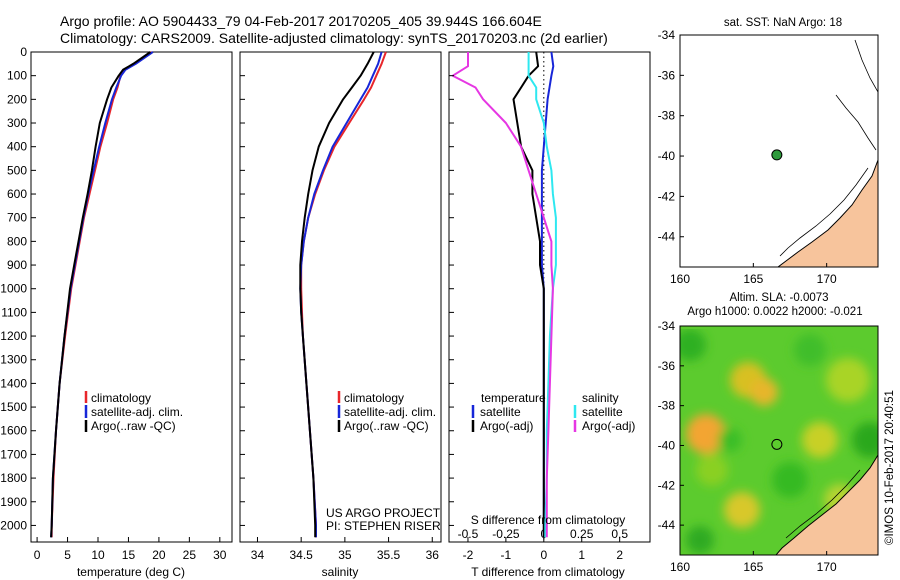  Describe the element at coordinates (345, 555) in the screenshot. I see `x-tick-label: 35` at that location.